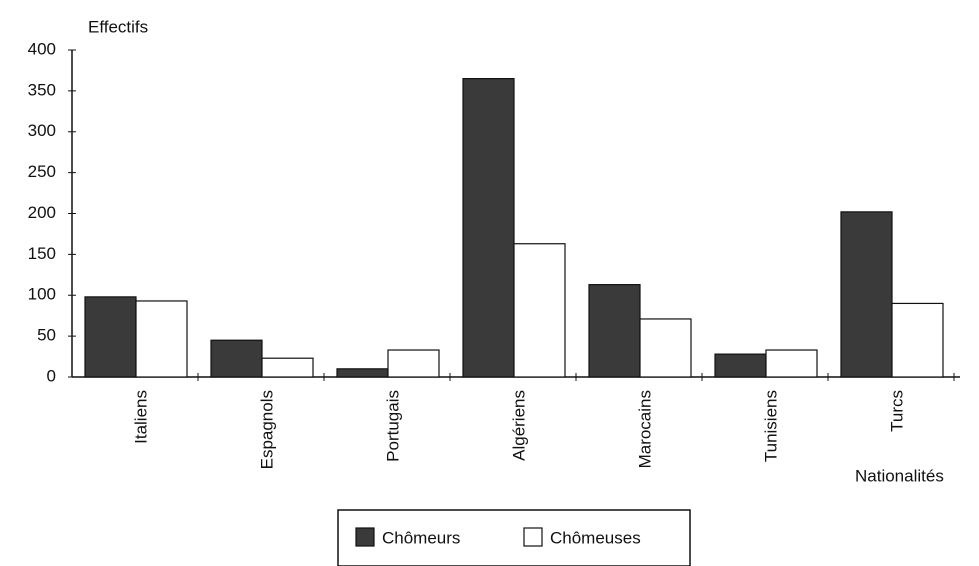 This screenshot has width=979, height=566. I want to click on y-axis-label: Effectifs, so click(118, 26).